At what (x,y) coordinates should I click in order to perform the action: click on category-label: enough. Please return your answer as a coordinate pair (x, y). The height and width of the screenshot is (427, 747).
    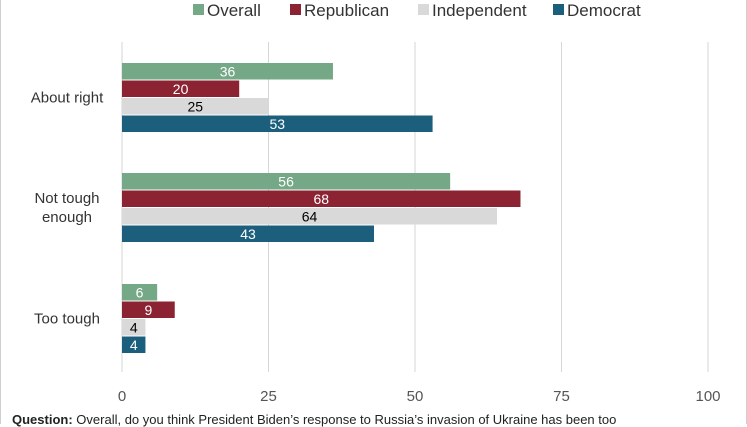
    Looking at the image, I should click on (67, 217).